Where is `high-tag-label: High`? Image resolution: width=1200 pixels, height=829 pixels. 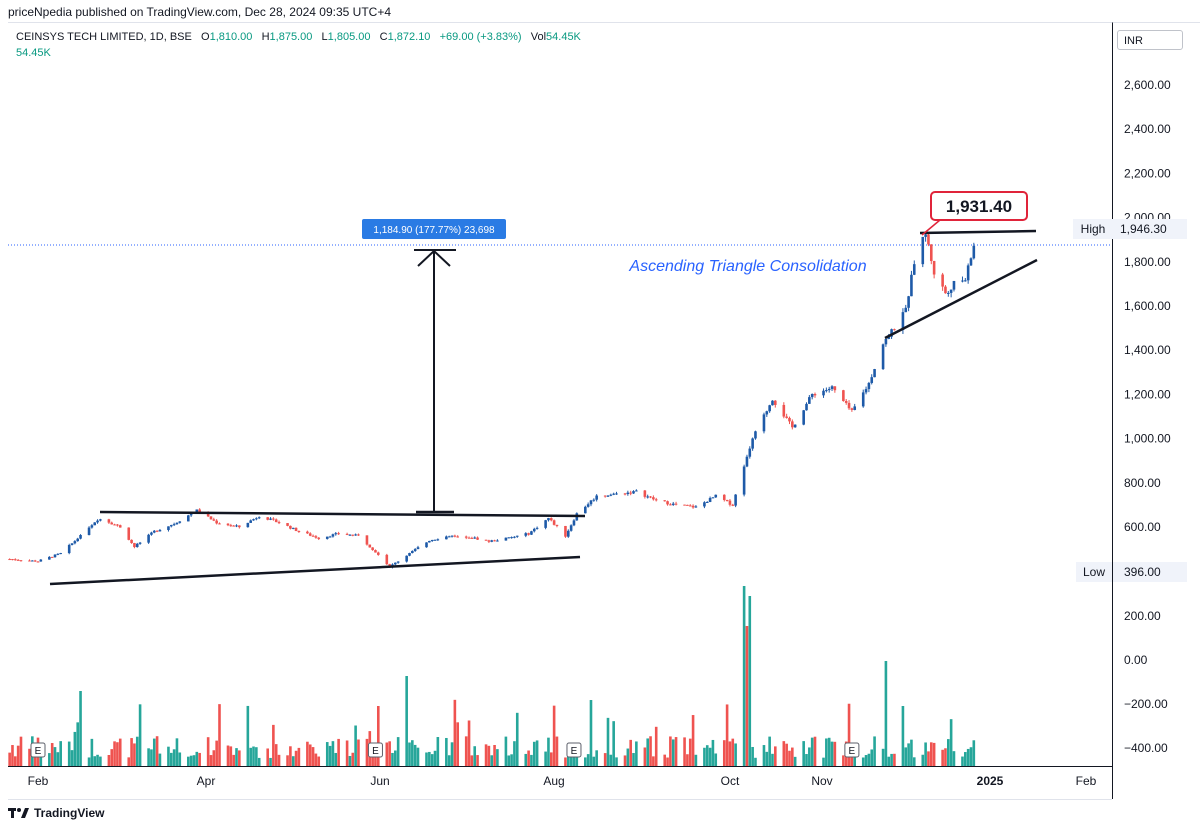
high-tag-label: High is located at coordinates (1093, 229).